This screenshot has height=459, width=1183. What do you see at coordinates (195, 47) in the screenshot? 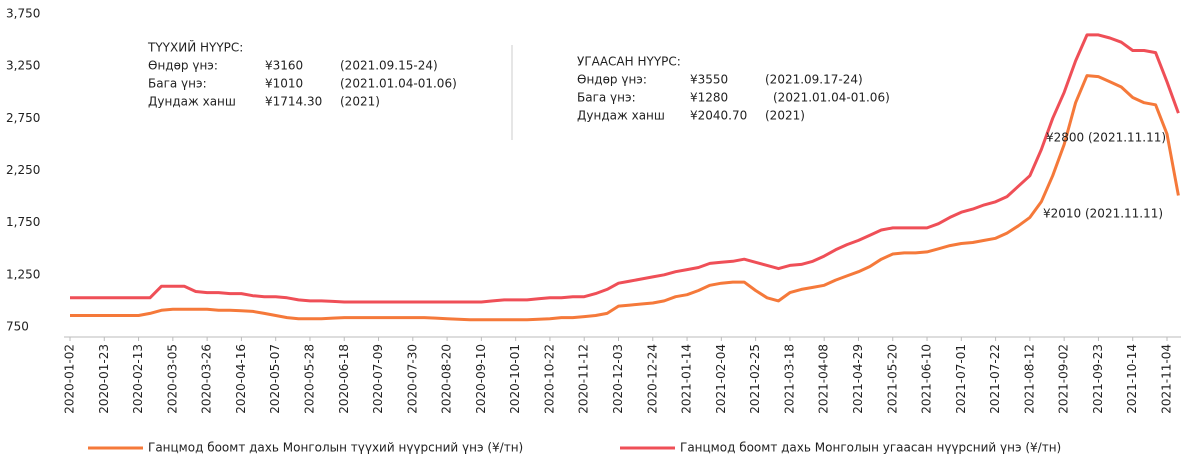
I see `note-title: ТҮҮХИЙ НҮҮРС:` at bounding box center [195, 47].